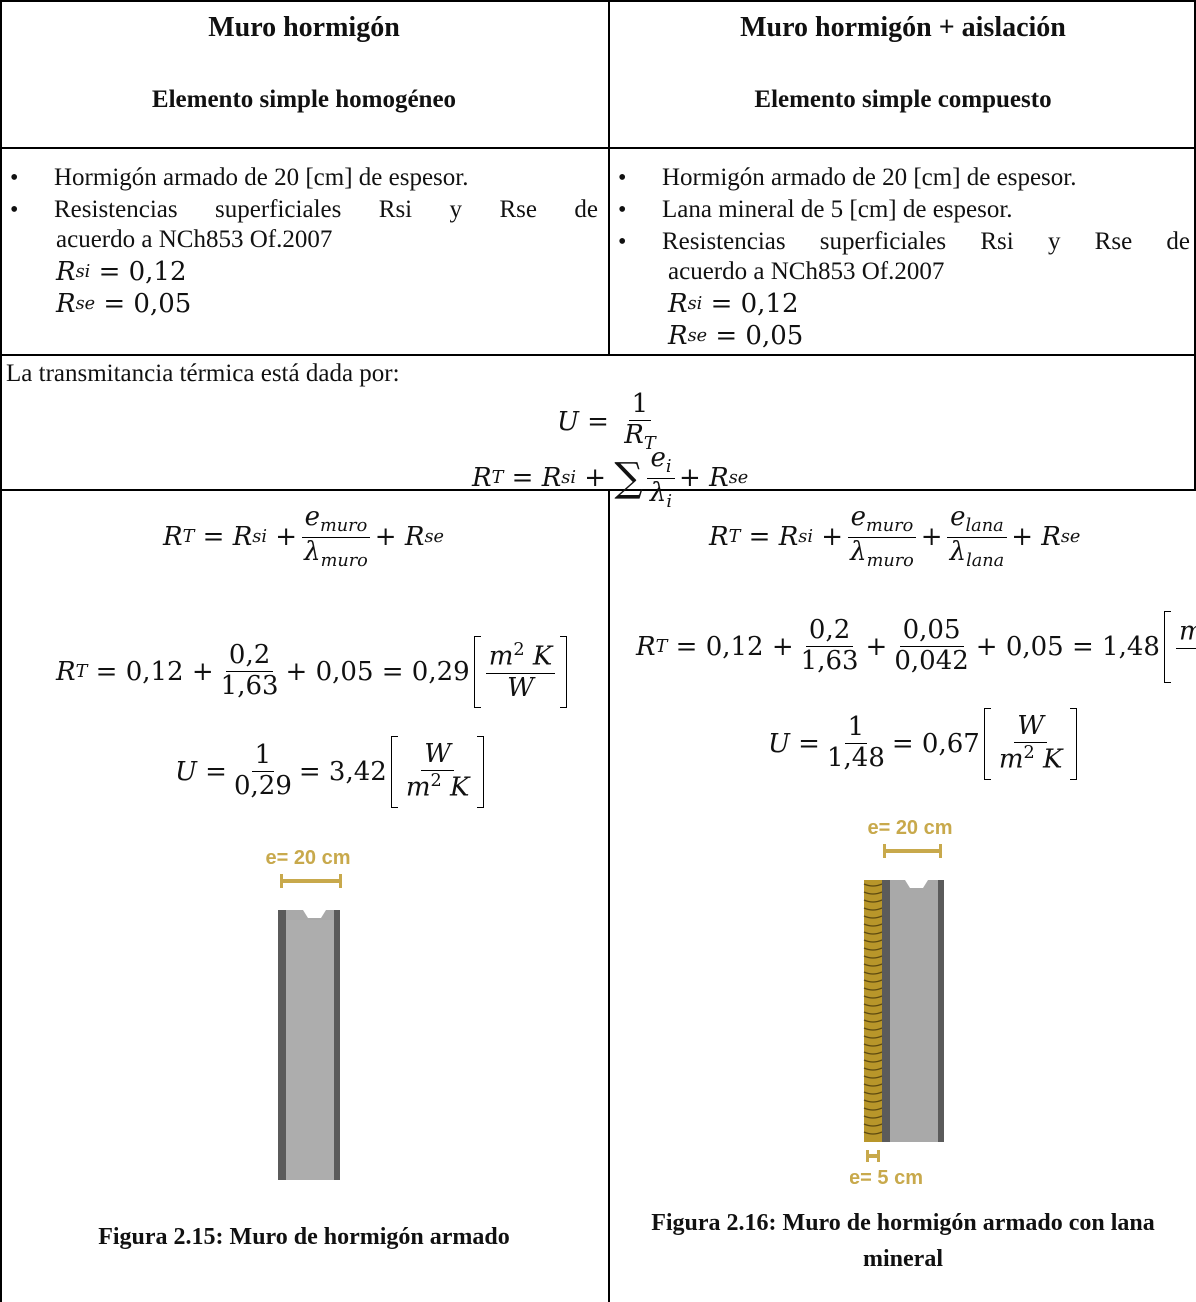 The width and height of the screenshot is (1196, 1302). Describe the element at coordinates (873, 1011) in the screenshot. I see `mineral-wool-layer` at that location.